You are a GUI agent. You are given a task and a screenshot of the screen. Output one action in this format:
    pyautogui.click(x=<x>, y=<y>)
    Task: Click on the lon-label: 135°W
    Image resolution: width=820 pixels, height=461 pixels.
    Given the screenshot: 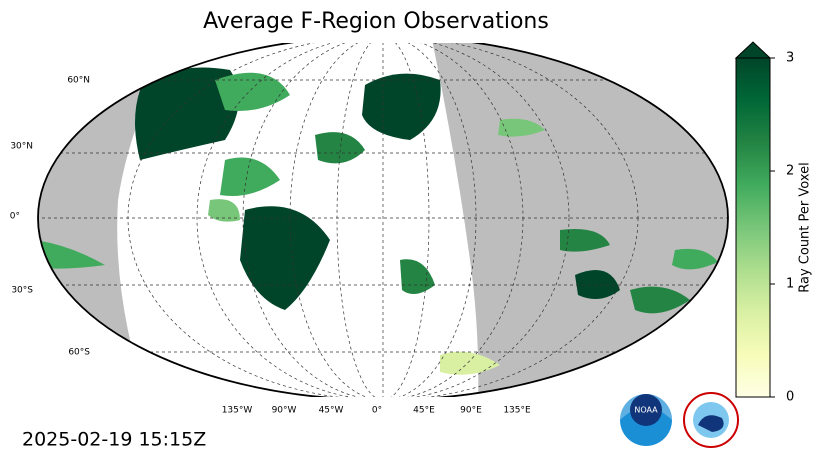 What is the action you would take?
    pyautogui.click(x=237, y=411)
    